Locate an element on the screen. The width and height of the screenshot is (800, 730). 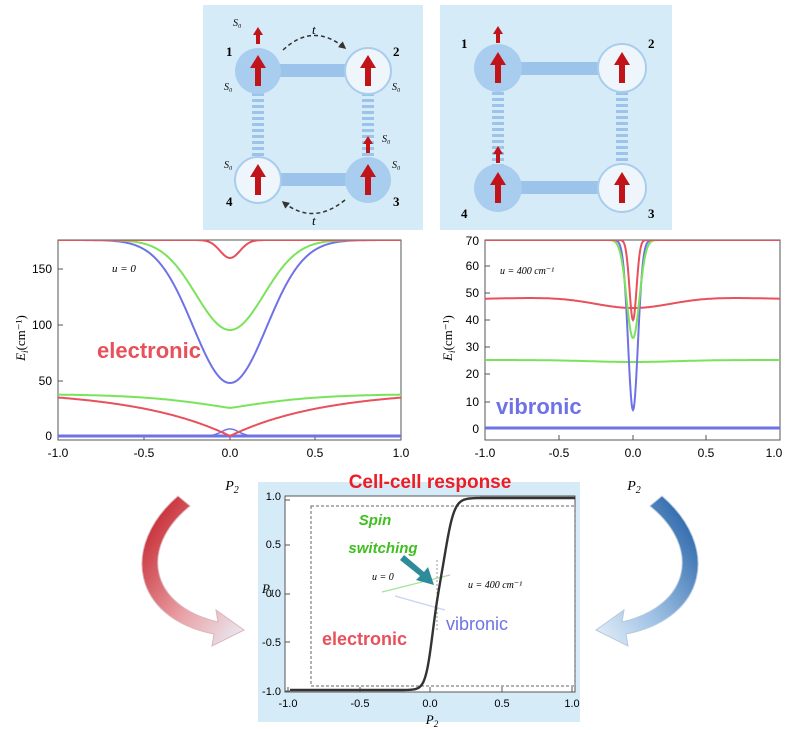
plot-bottom-title: Cell-cell response is located at coordinates (430, 482).